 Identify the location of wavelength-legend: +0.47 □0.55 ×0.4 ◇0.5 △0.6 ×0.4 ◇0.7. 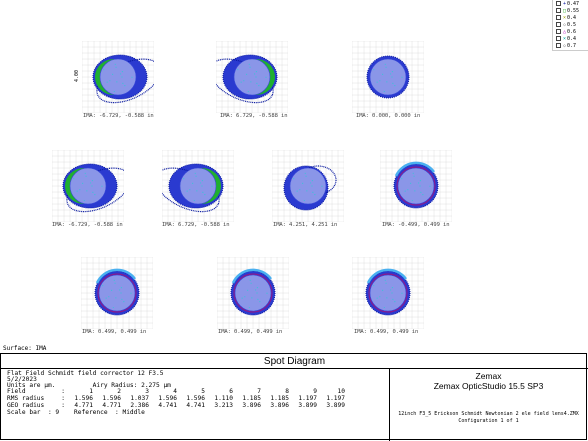
(570, 25).